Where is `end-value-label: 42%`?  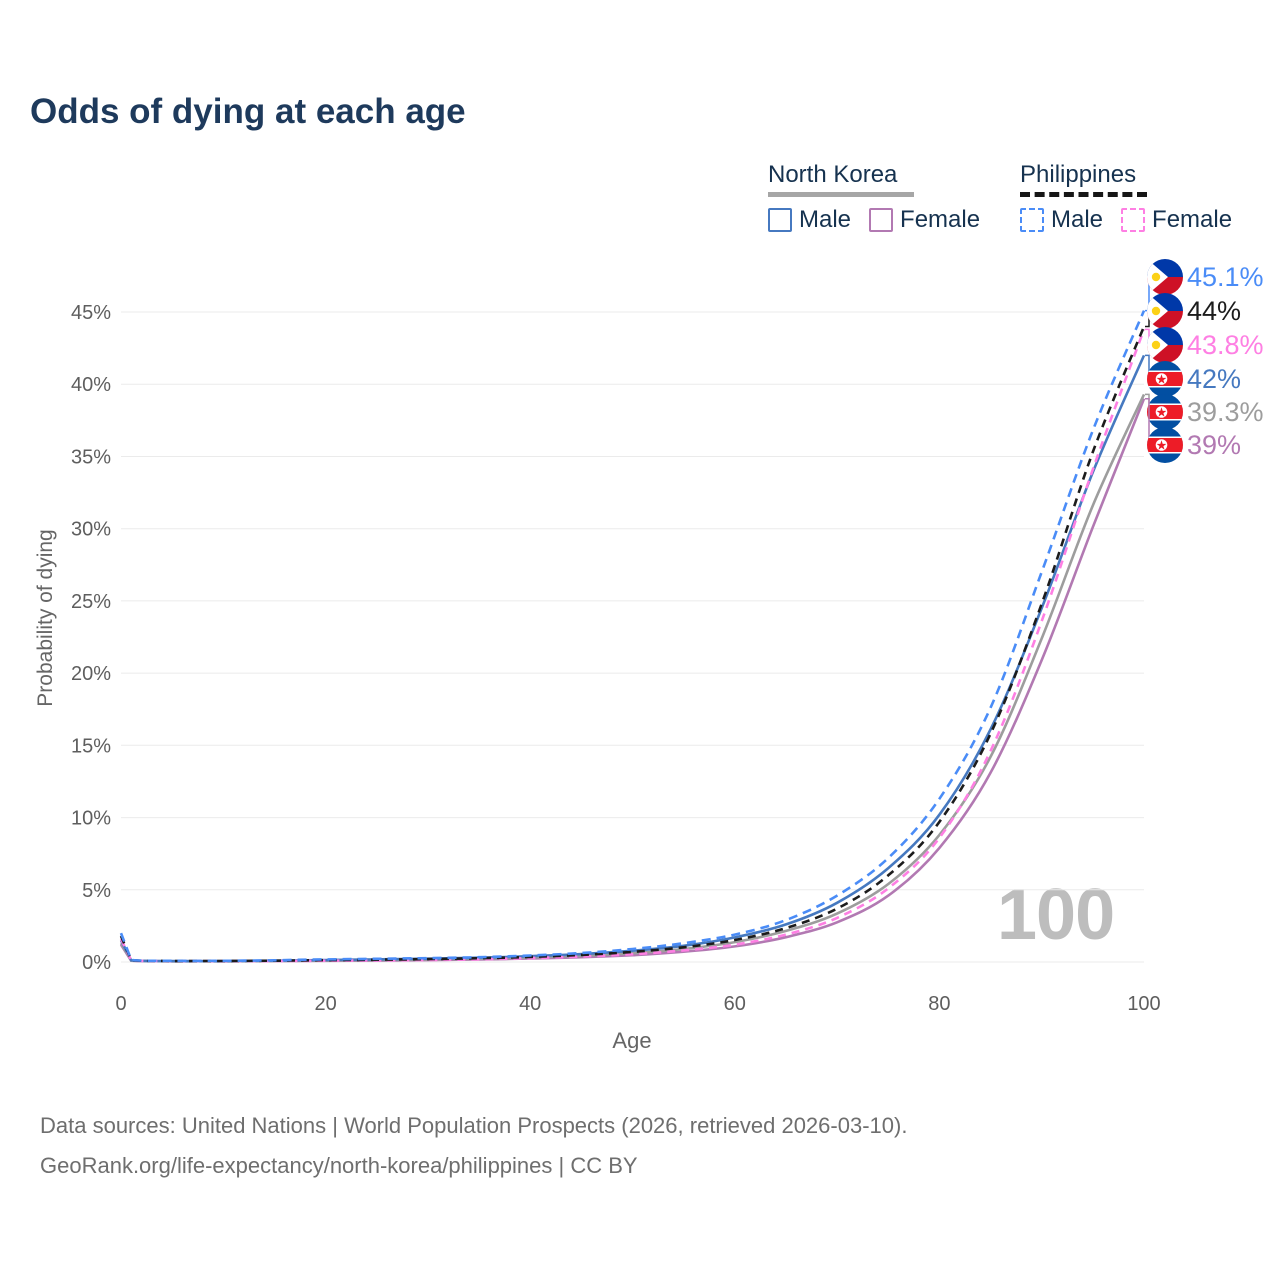 end-value-label: 42% is located at coordinates (1214, 379).